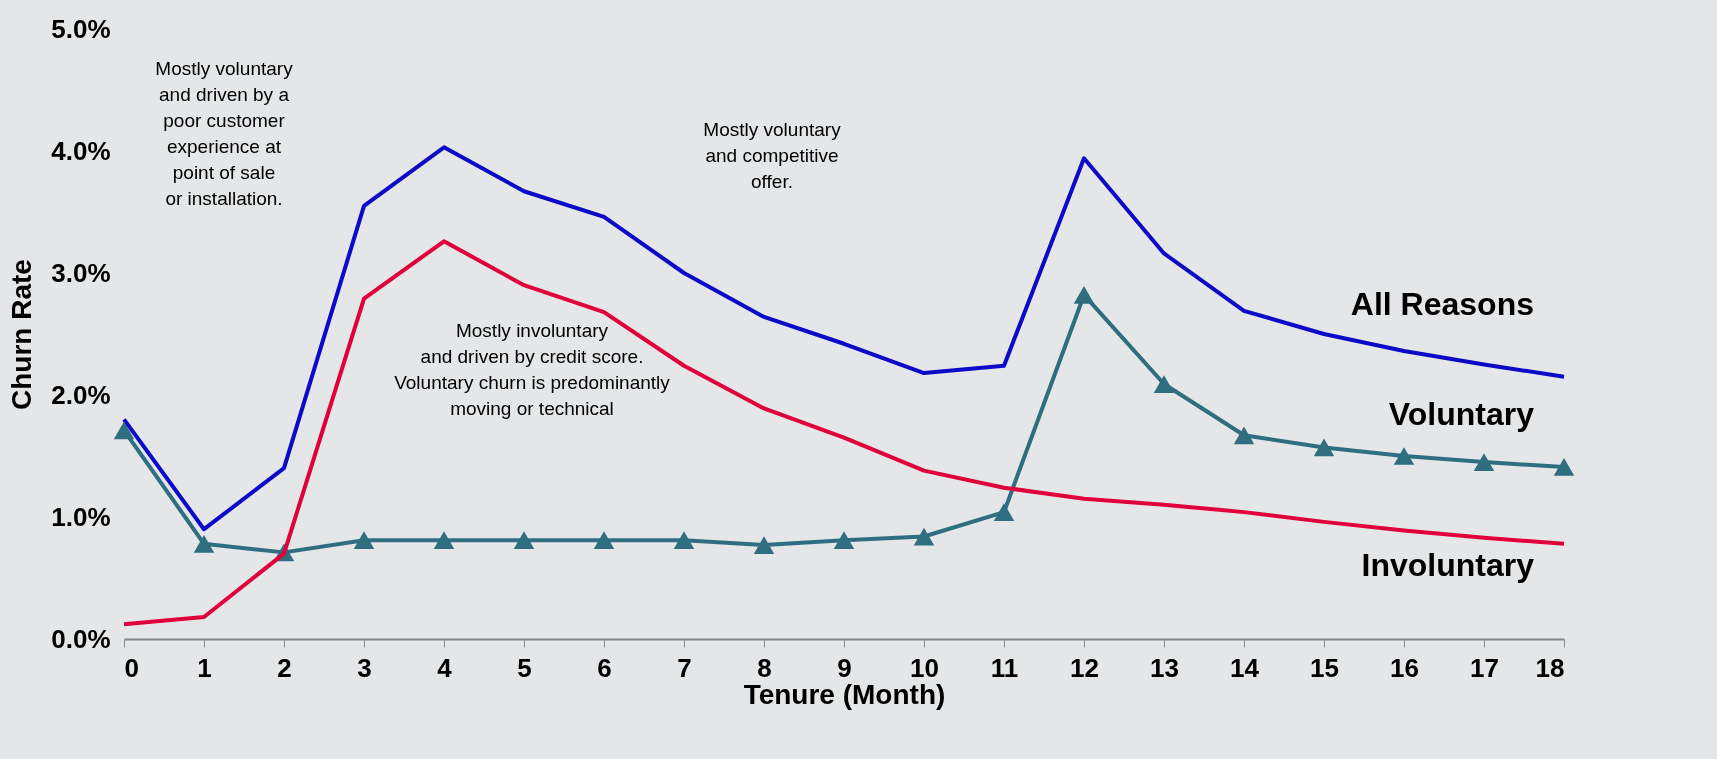 This screenshot has height=759, width=1717. Describe the element at coordinates (1164, 667) in the screenshot. I see `x-tick-label: 13` at that location.